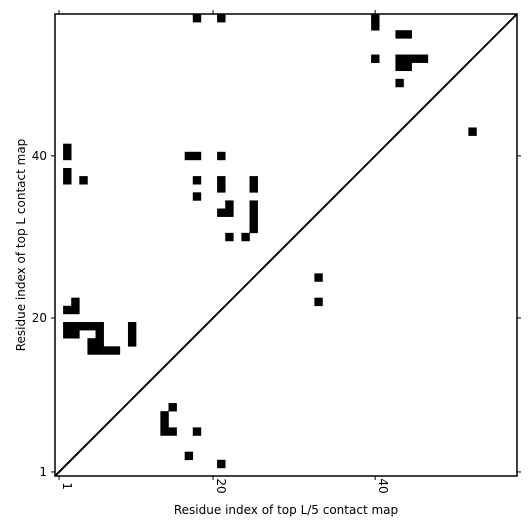  I want to click on x-tick-label: 20, so click(221, 485).